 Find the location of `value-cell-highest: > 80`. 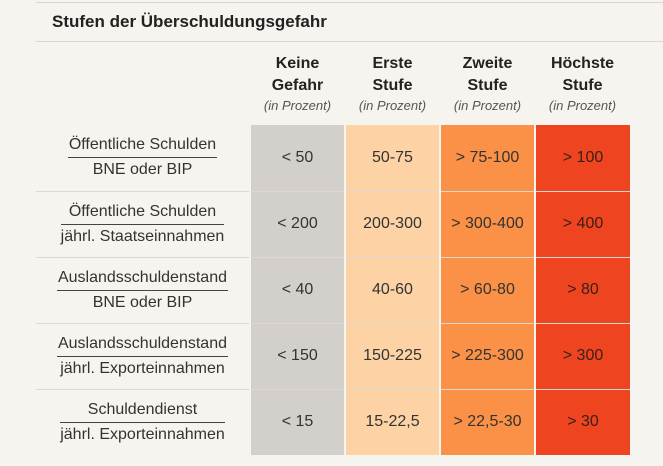

value-cell-highest: > 80 is located at coordinates (582, 289).